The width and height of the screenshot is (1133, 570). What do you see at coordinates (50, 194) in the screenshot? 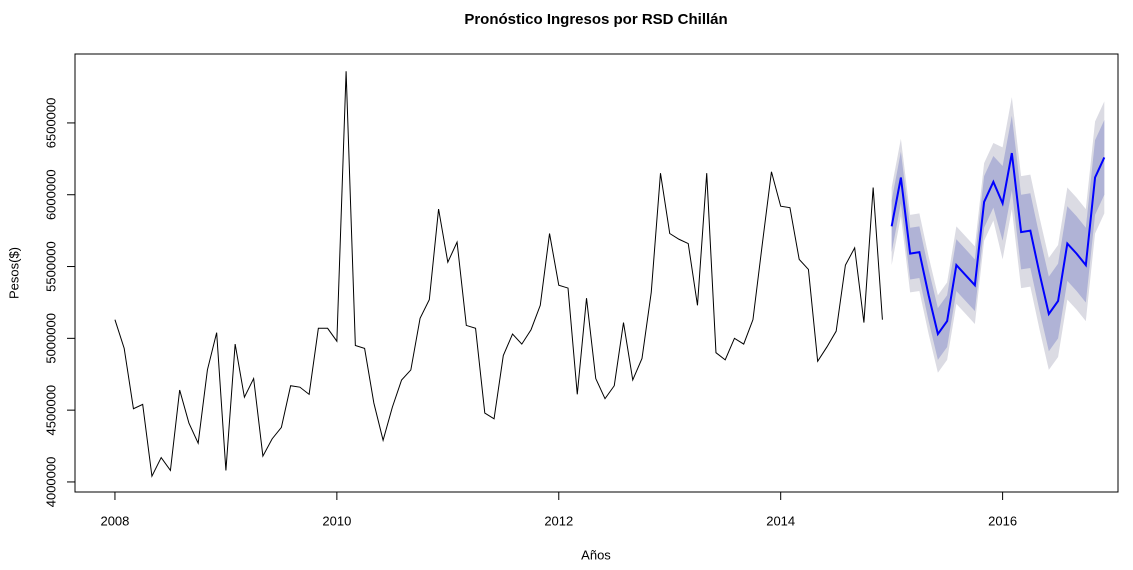
I see `y-tick-label: 6000000` at bounding box center [50, 194].